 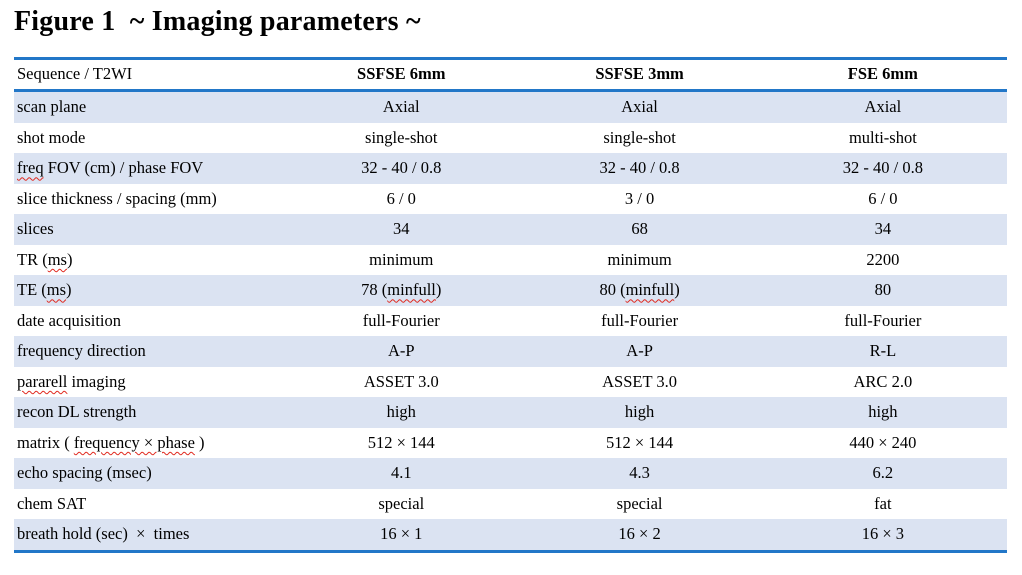 What do you see at coordinates (52, 107) in the screenshot?
I see `row-label: scan plane` at bounding box center [52, 107].